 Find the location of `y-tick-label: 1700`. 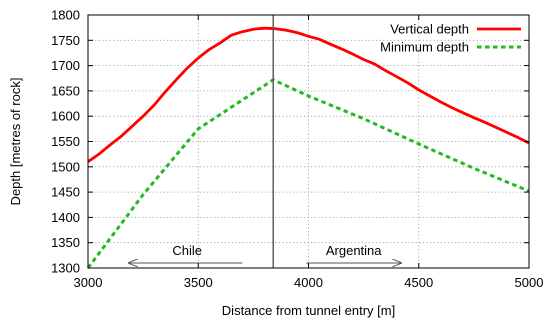

y-tick-label: 1700 is located at coordinates (65, 65).